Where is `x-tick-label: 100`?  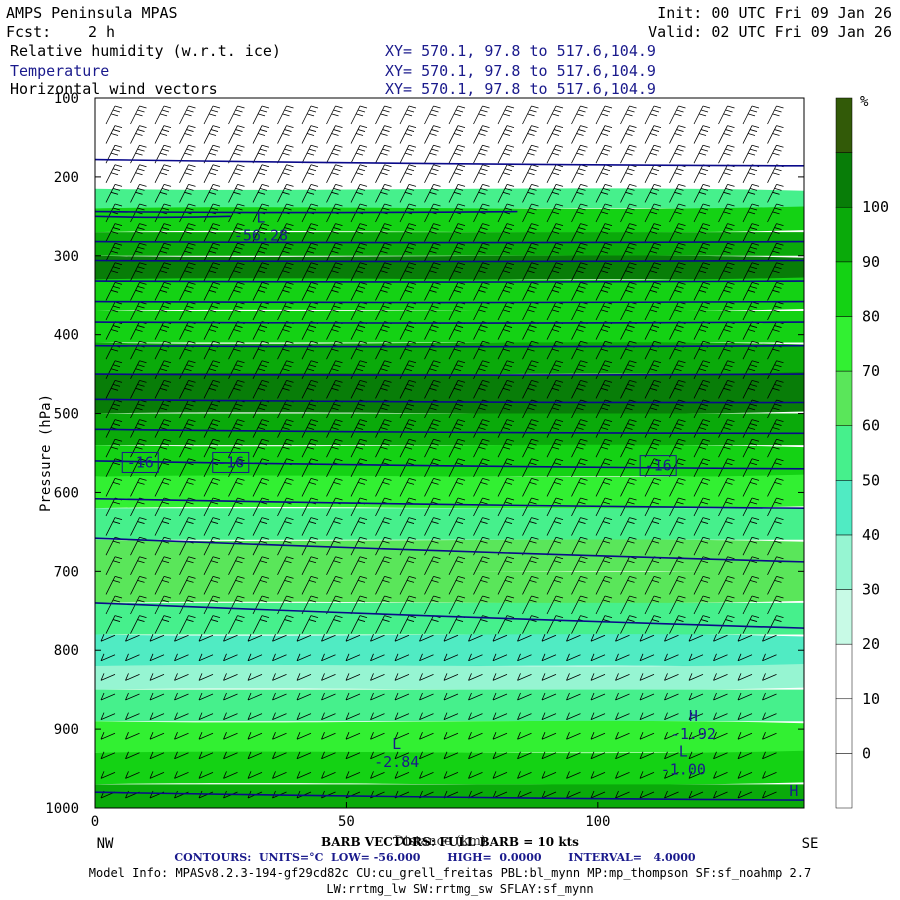 x-tick-label: 100 is located at coordinates (597, 822).